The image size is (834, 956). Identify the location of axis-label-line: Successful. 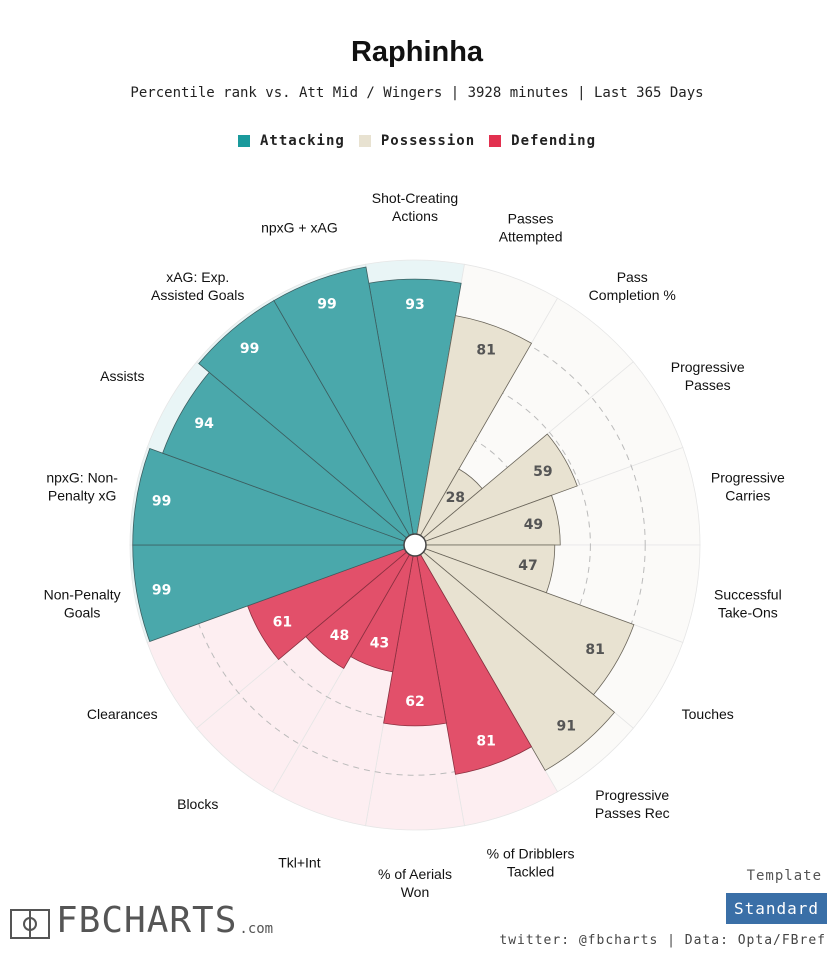
(748, 595).